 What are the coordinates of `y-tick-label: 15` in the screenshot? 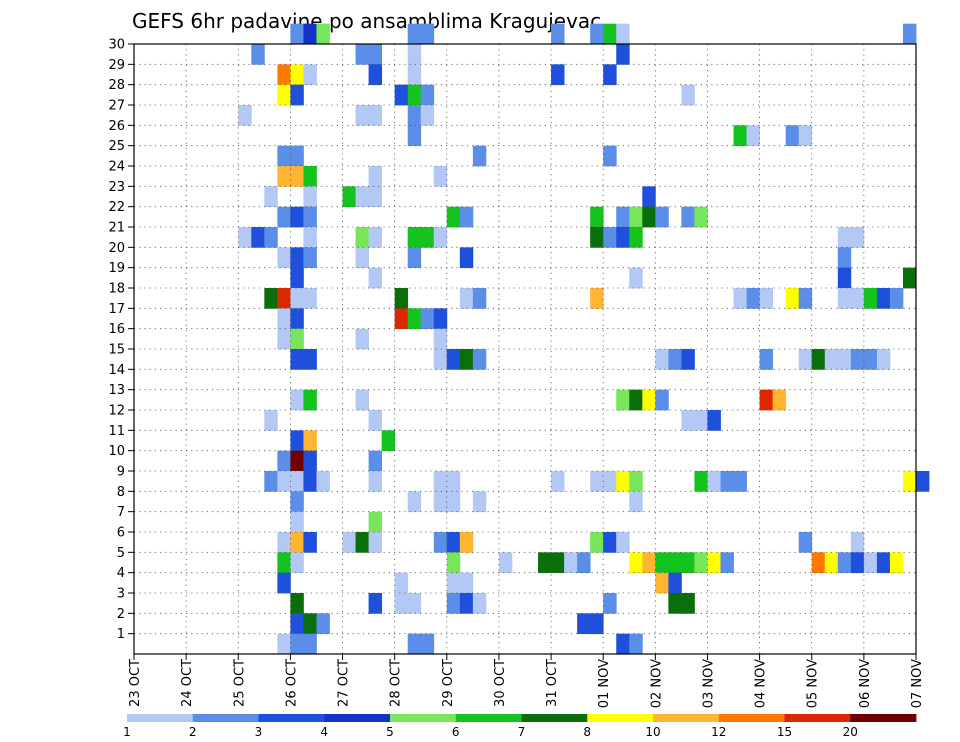 It's located at (116, 350).